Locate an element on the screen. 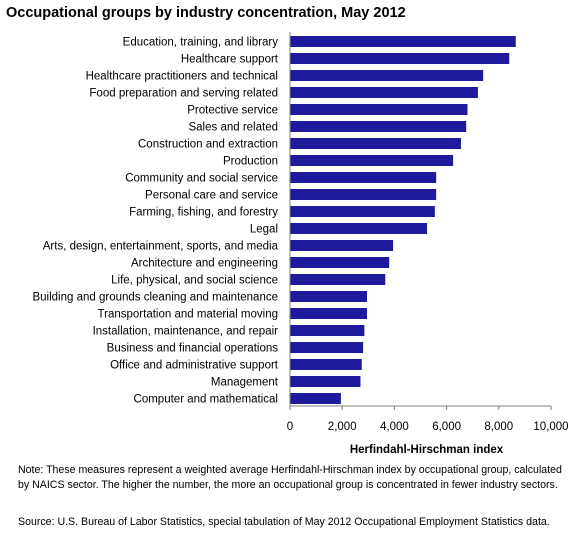 The width and height of the screenshot is (581, 548). category-label: Healthcare practitioners and technical is located at coordinates (182, 77).